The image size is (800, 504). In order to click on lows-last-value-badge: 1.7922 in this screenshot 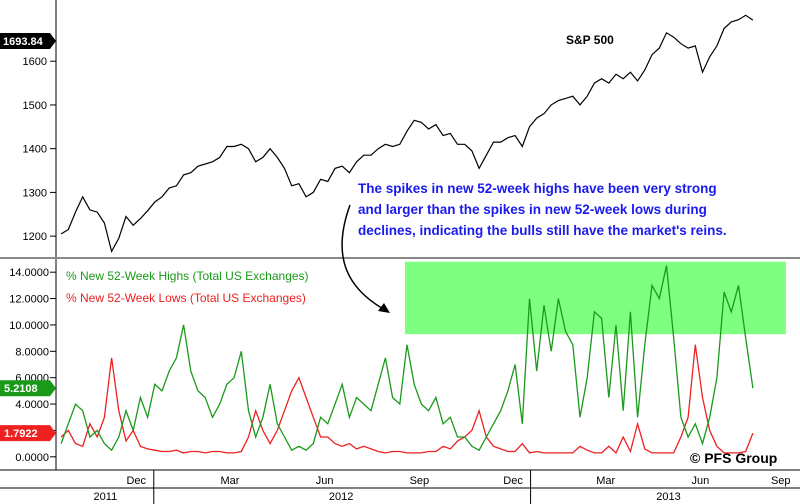, I will do `click(28, 433)`.